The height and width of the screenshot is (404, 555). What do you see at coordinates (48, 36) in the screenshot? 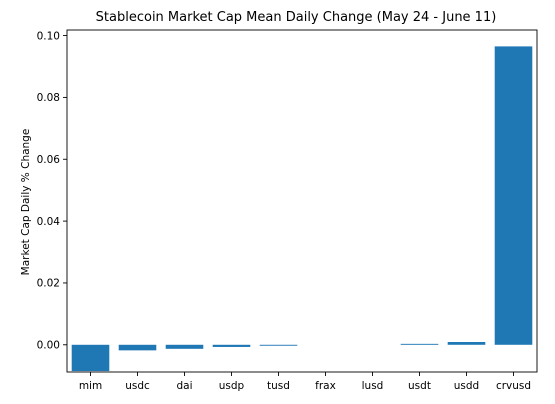
I see `y-tick-label: 0.10` at bounding box center [48, 36].